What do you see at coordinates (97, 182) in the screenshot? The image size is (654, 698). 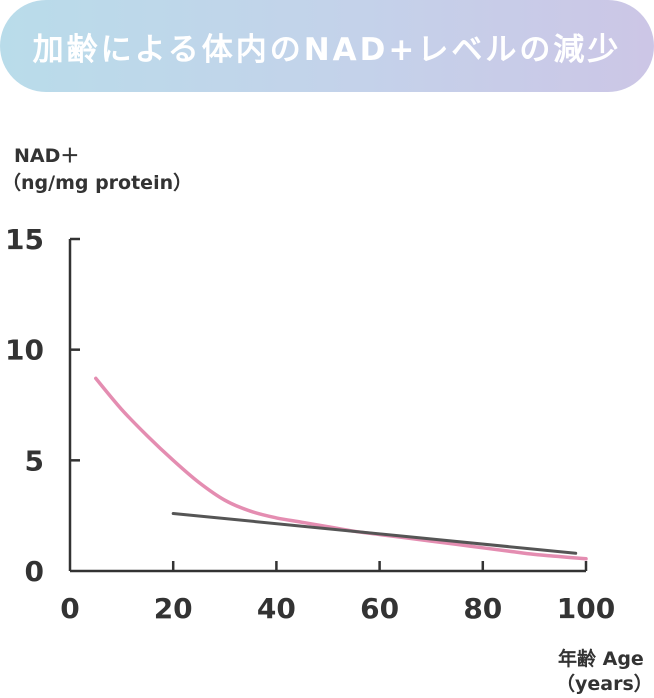 I see `y-axis-label-line2: （ng/mg protein）` at bounding box center [97, 182].